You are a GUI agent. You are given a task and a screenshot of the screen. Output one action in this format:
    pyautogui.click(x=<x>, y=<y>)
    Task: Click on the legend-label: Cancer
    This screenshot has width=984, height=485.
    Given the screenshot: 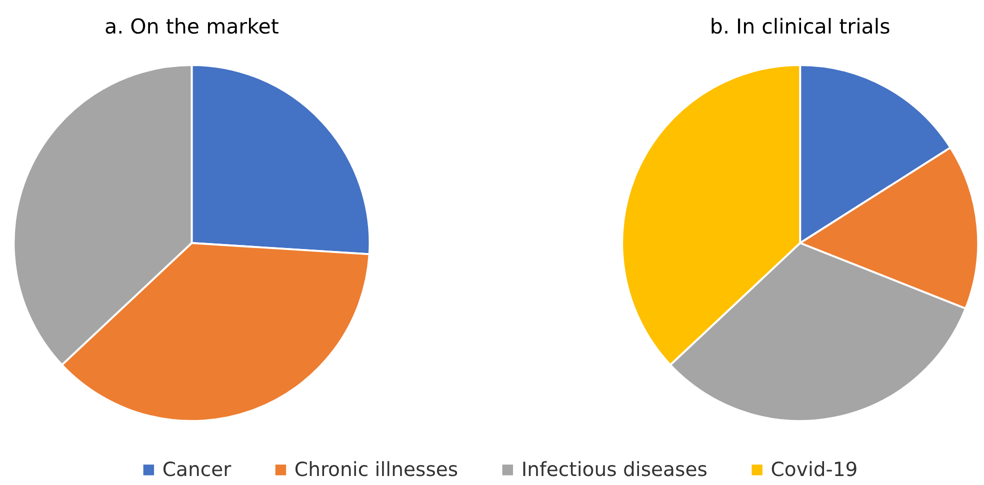 What is the action you would take?
    pyautogui.click(x=197, y=469)
    